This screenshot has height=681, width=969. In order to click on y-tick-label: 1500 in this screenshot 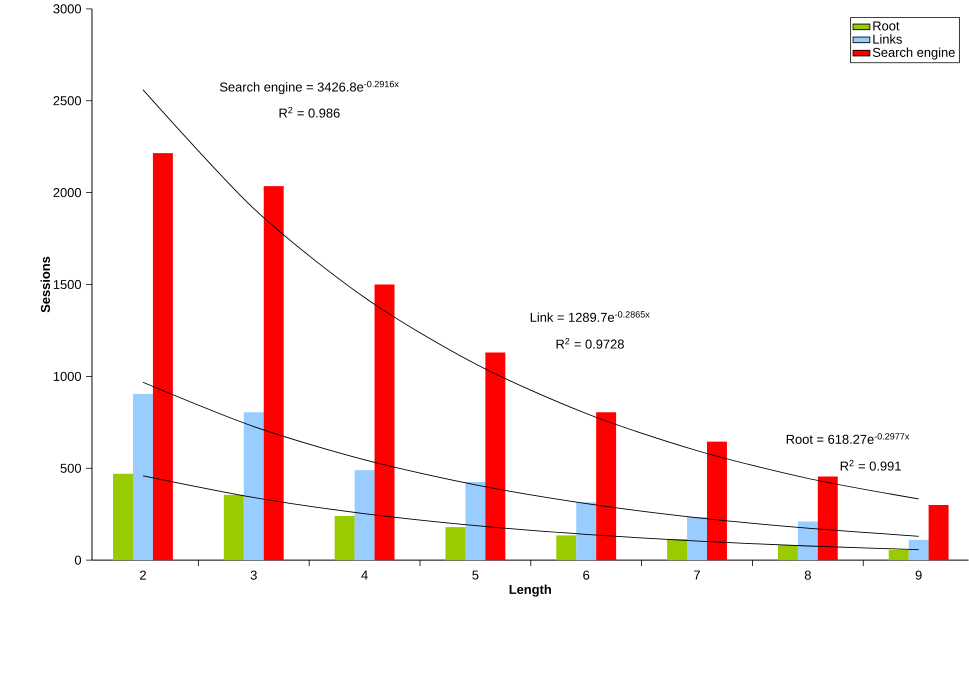, I will do `click(68, 284)`.